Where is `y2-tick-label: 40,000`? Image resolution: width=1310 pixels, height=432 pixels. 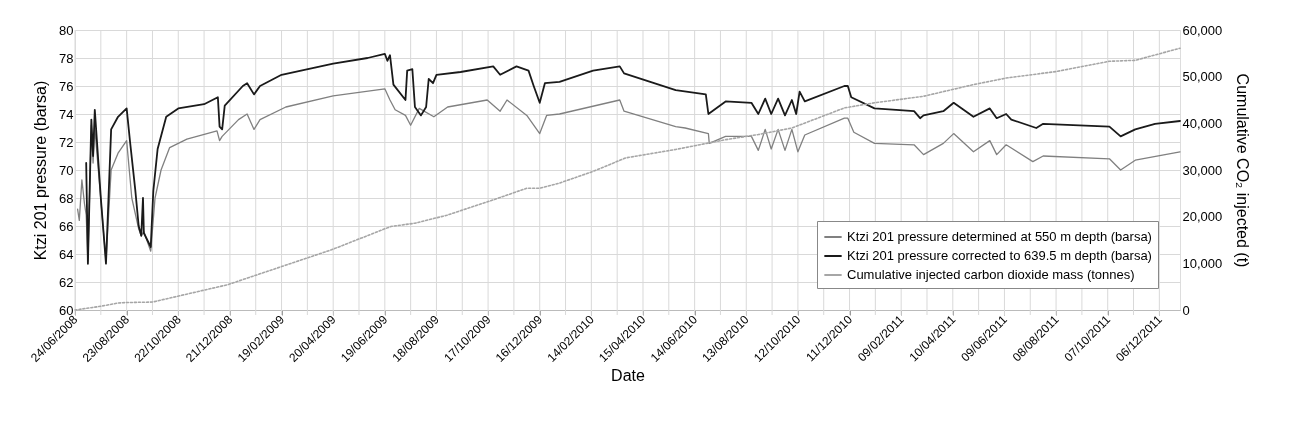 y2-tick-label: 40,000 is located at coordinates (1202, 123).